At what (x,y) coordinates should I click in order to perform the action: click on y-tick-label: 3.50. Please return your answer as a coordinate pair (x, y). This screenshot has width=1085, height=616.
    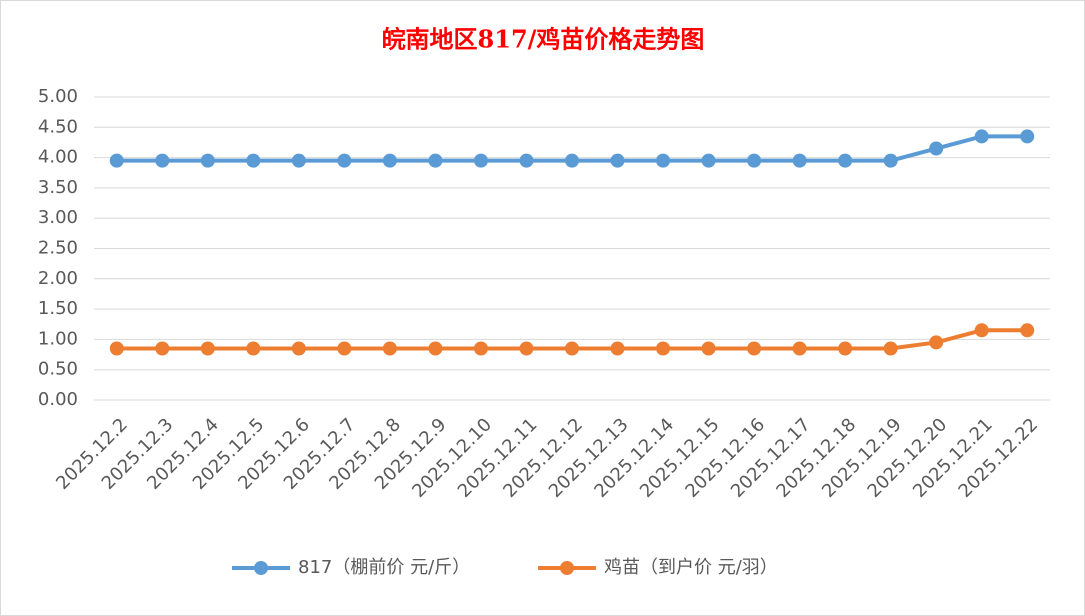
    Looking at the image, I should click on (58, 187).